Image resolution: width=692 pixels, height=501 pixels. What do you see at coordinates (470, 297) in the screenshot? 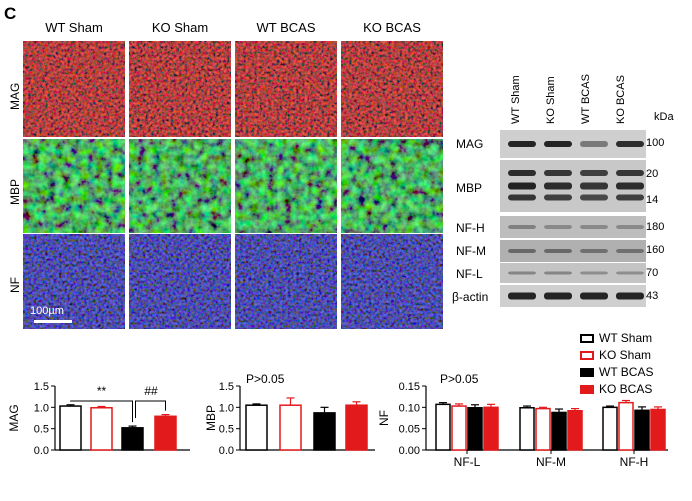
I see `wb-row-label: β-actin` at bounding box center [470, 297].